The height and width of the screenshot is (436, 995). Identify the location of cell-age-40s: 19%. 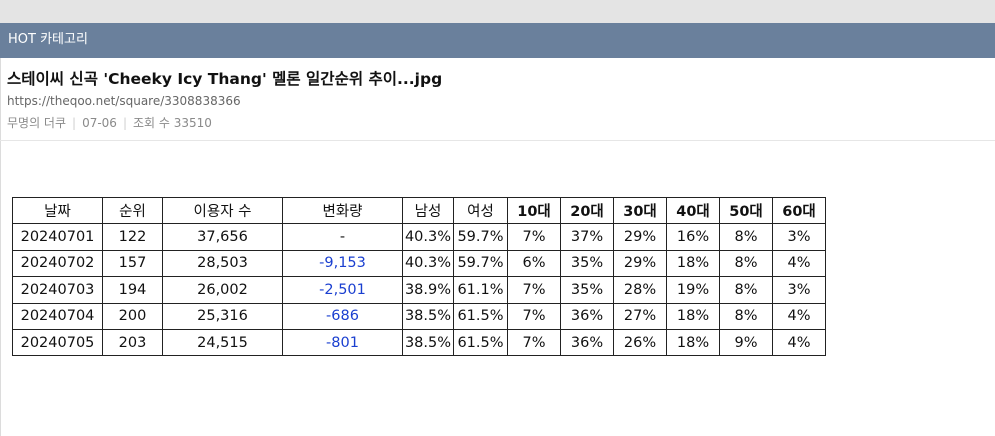
(693, 290).